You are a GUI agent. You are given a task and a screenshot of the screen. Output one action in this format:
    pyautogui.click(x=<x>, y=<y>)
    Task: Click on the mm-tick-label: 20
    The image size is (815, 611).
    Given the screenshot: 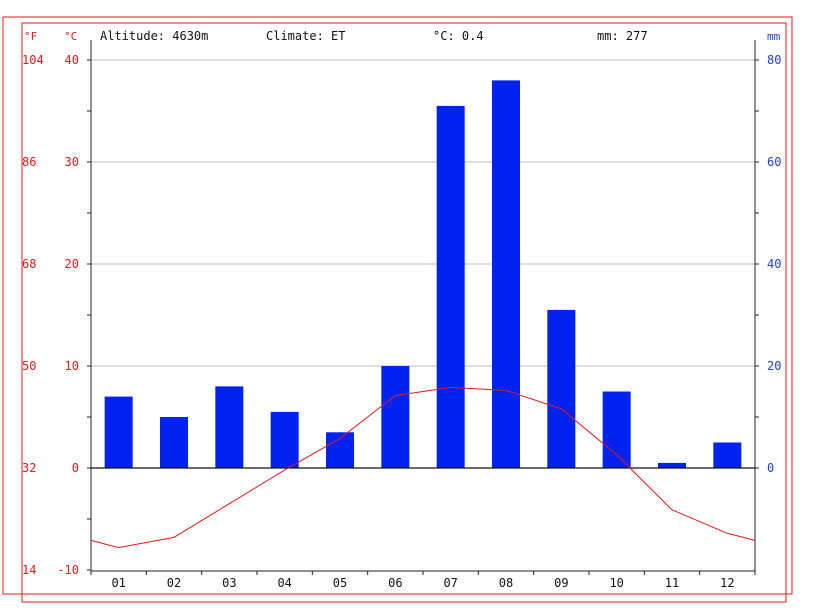 What is the action you would take?
    pyautogui.click(x=774, y=366)
    